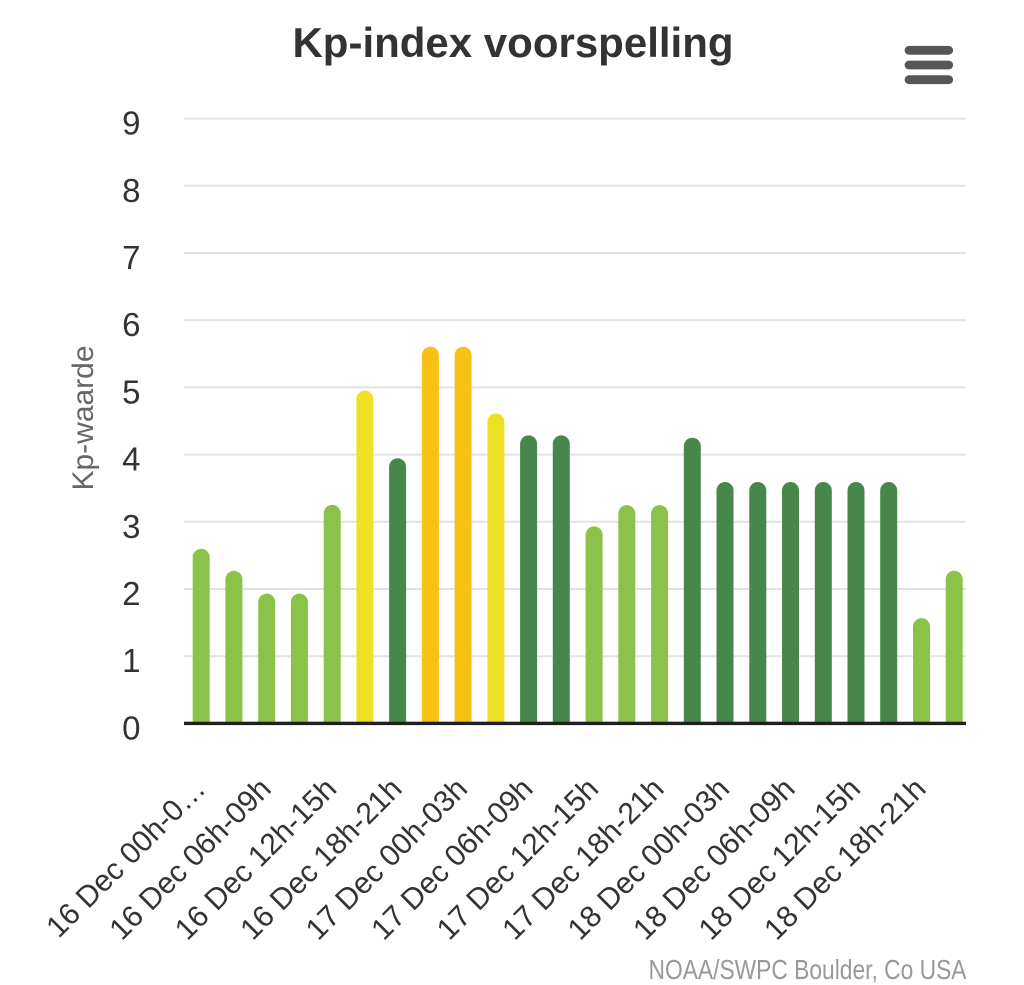 This screenshot has height=985, width=1024. What do you see at coordinates (131, 593) in the screenshot?
I see `svg-text: 2` at bounding box center [131, 593].